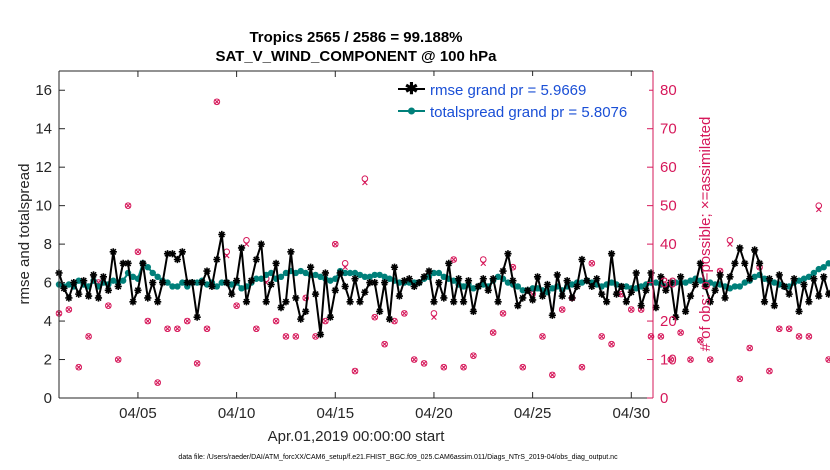  What do you see at coordinates (434, 413) in the screenshot?
I see `x-tick-label: 04/20` at bounding box center [434, 413].